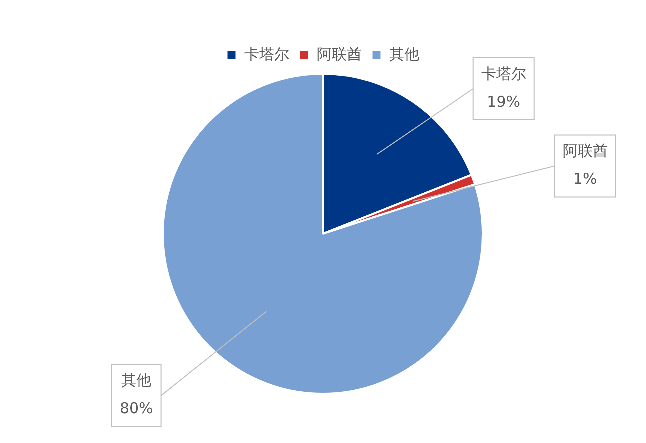 This screenshot has width=646, height=443. I want to click on data-label: 19%, so click(504, 101).